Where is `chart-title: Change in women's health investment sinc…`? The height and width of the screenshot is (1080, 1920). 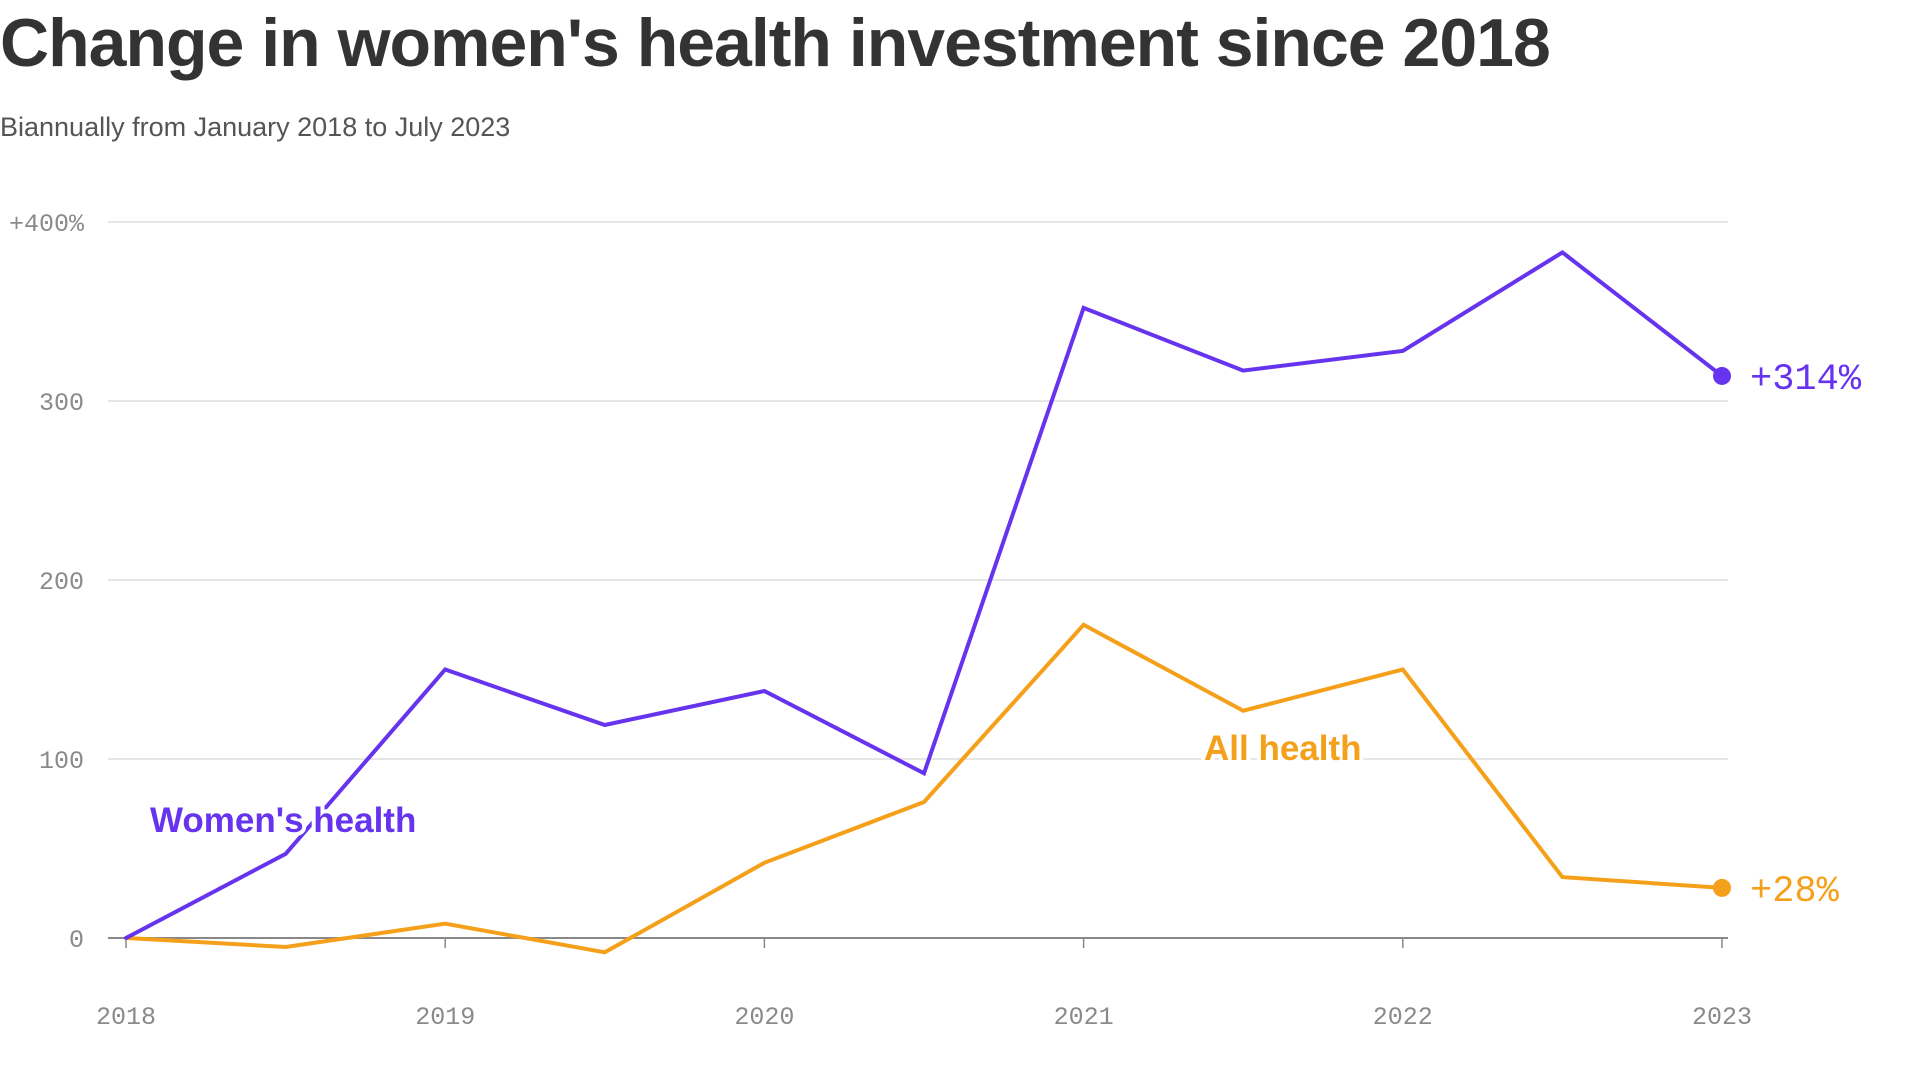 chart-title: Change in women's health investment sinc… is located at coordinates (775, 43).